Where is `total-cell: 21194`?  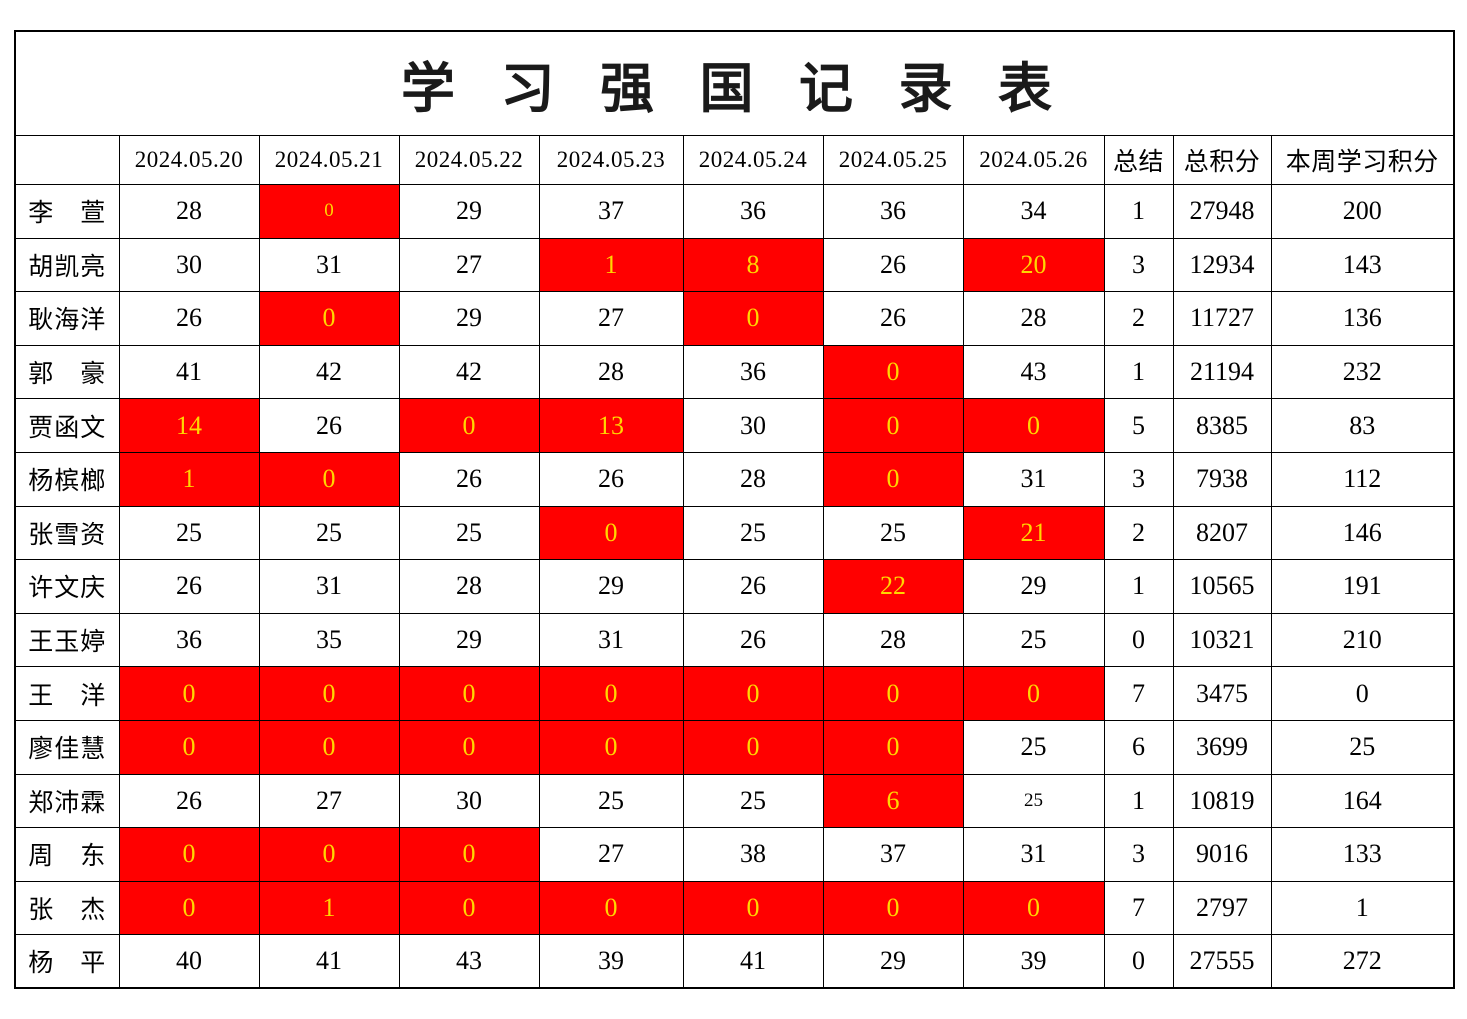 total-cell: 21194 is located at coordinates (1222, 372).